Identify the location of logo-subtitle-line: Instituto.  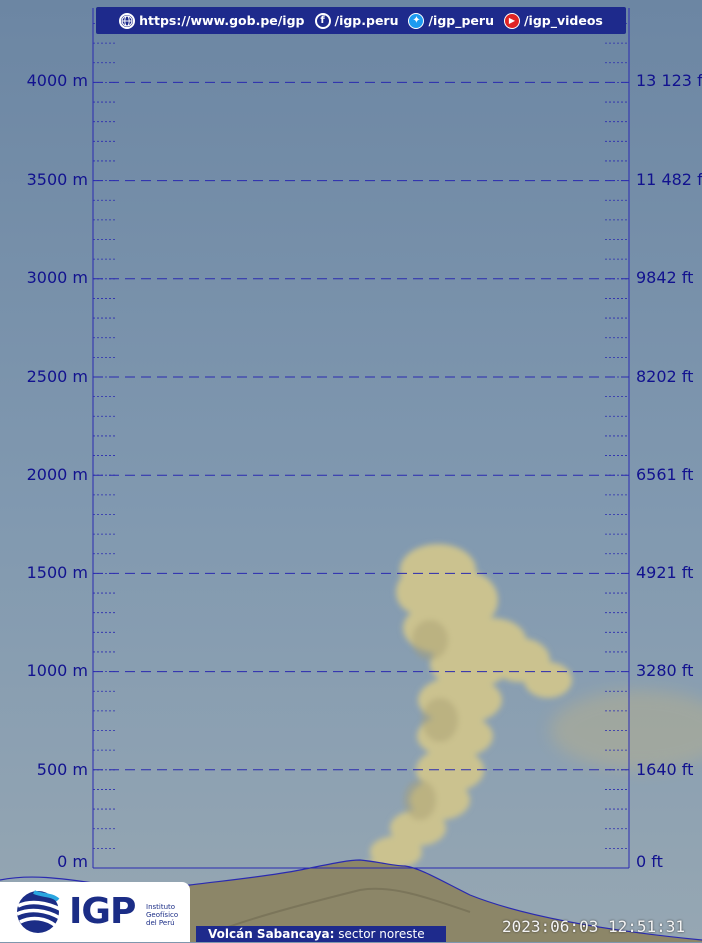
(161, 907).